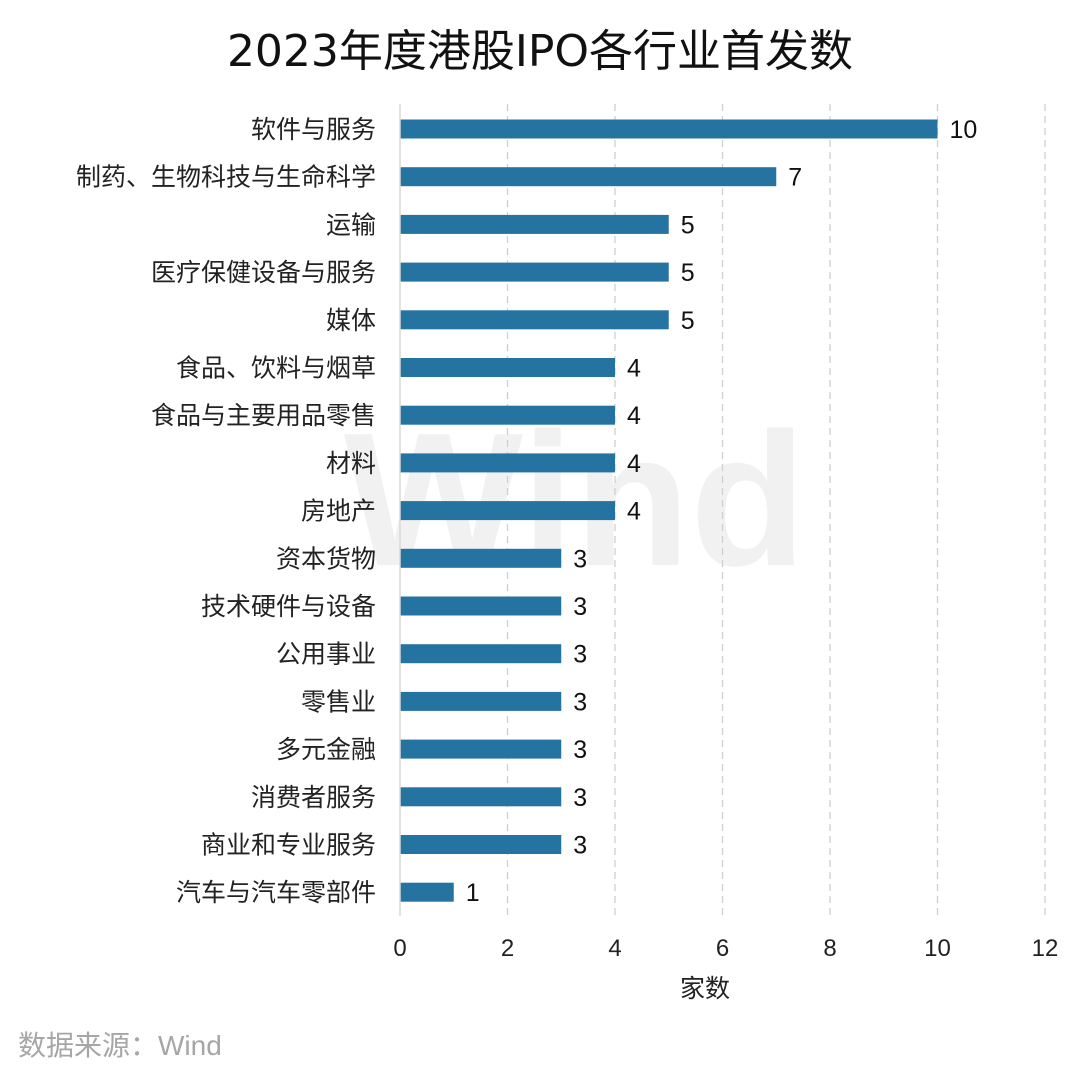 This screenshot has height=1069, width=1079. Describe the element at coordinates (226, 177) in the screenshot. I see `category-label: 制药、生物科技与生命科学` at that location.